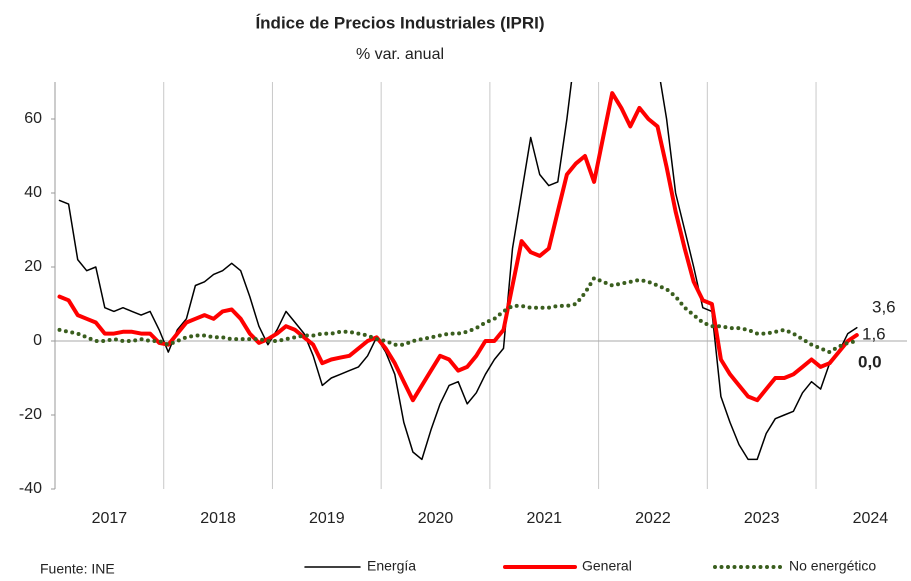 This screenshot has width=911, height=581. Describe the element at coordinates (33, 192) in the screenshot. I see `y-tick-label: 40` at that location.